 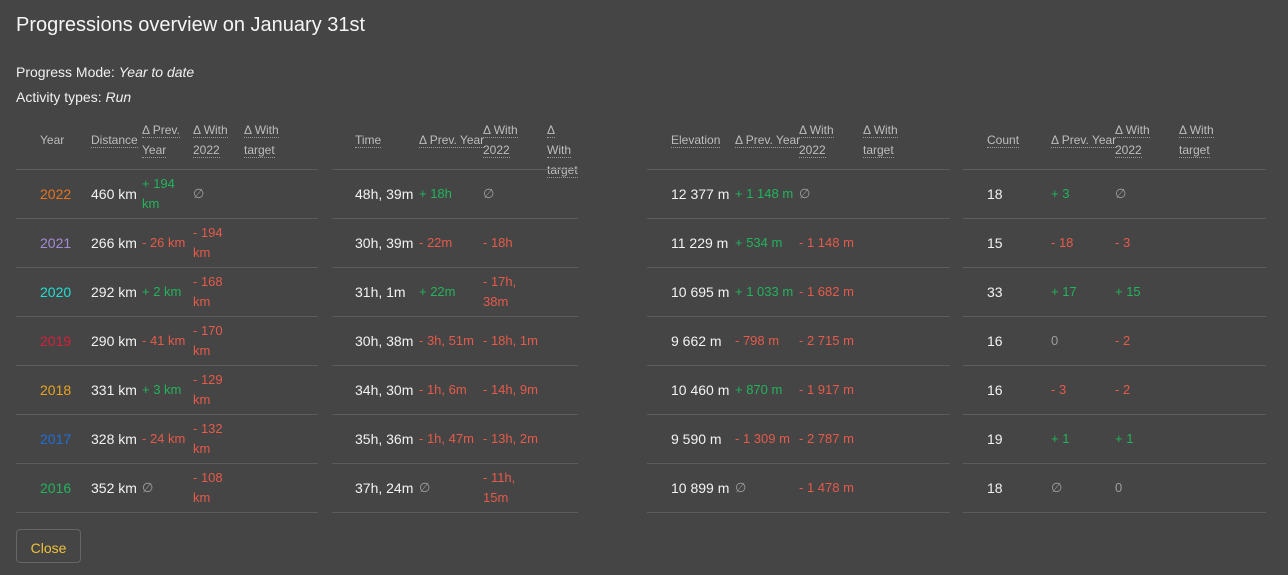 I want to click on time-value: 37h, 24m, so click(x=384, y=488).